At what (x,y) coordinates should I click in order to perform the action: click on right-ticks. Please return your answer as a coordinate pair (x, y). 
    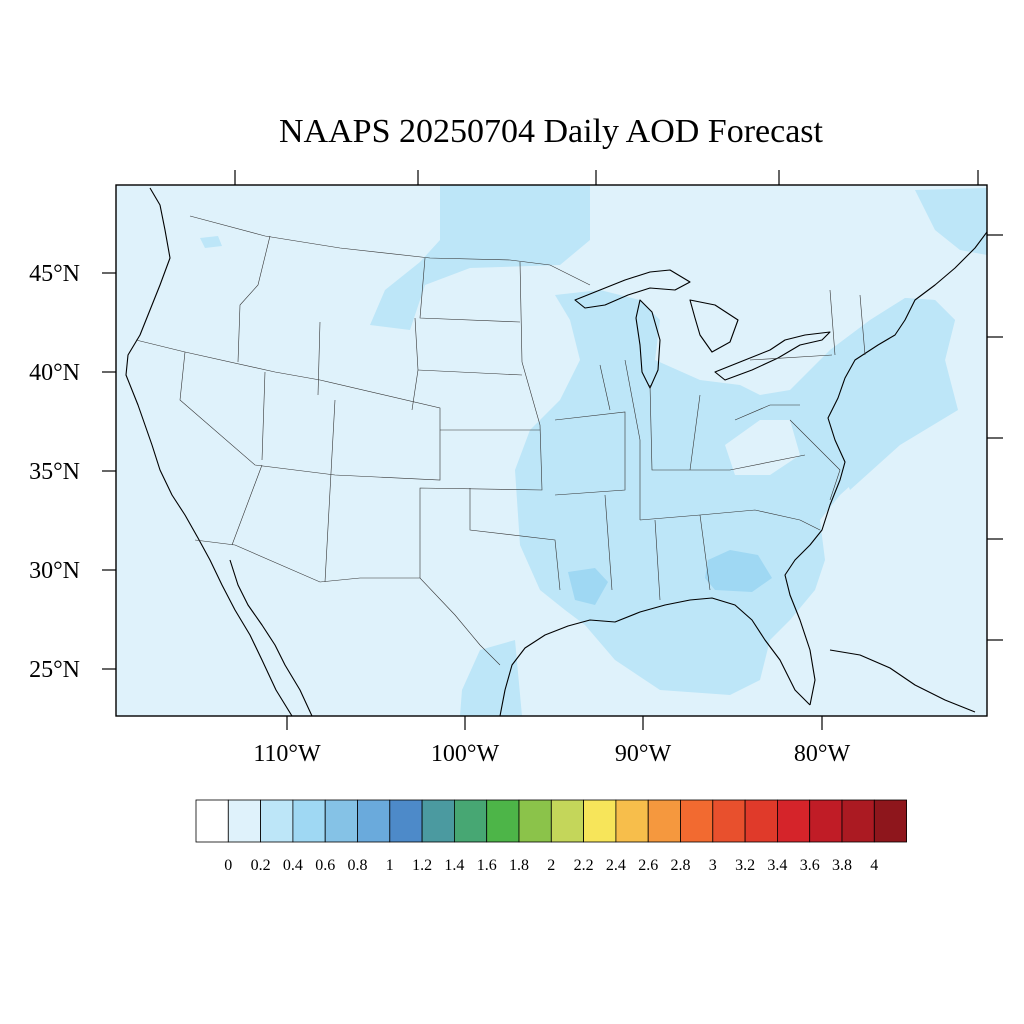
    Looking at the image, I should click on (995, 437).